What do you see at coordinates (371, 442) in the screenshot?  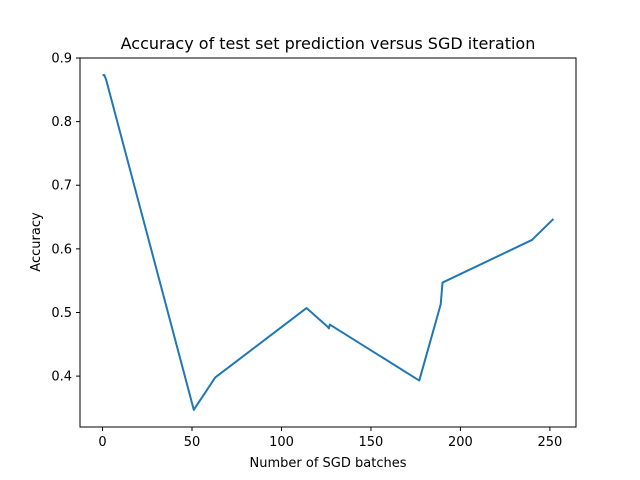 I see `x-tick-label: 150` at bounding box center [371, 442].